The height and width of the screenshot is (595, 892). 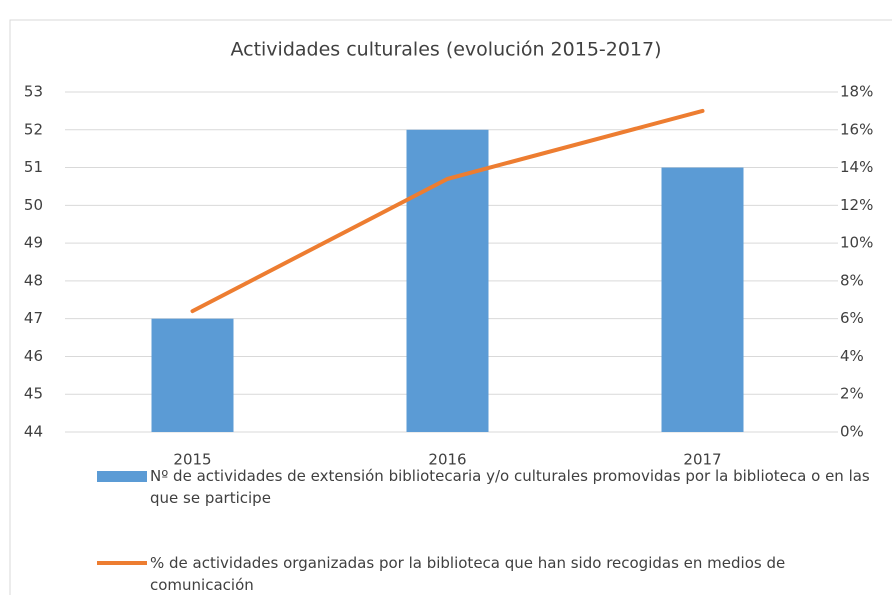 What do you see at coordinates (852, 394) in the screenshot?
I see `y2-tick-label: 2%` at bounding box center [852, 394].